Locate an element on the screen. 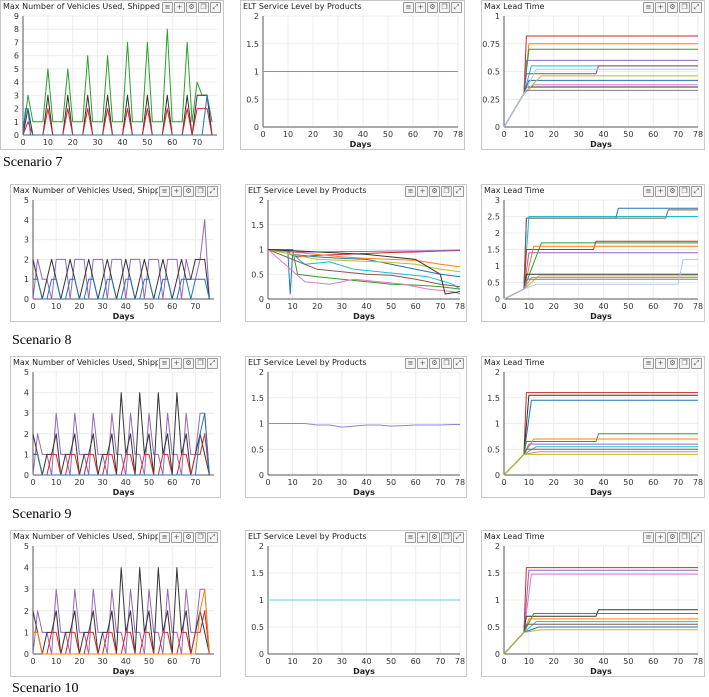 This screenshot has height=697, width=709. y-tick-label: 1 is located at coordinates (261, 600).